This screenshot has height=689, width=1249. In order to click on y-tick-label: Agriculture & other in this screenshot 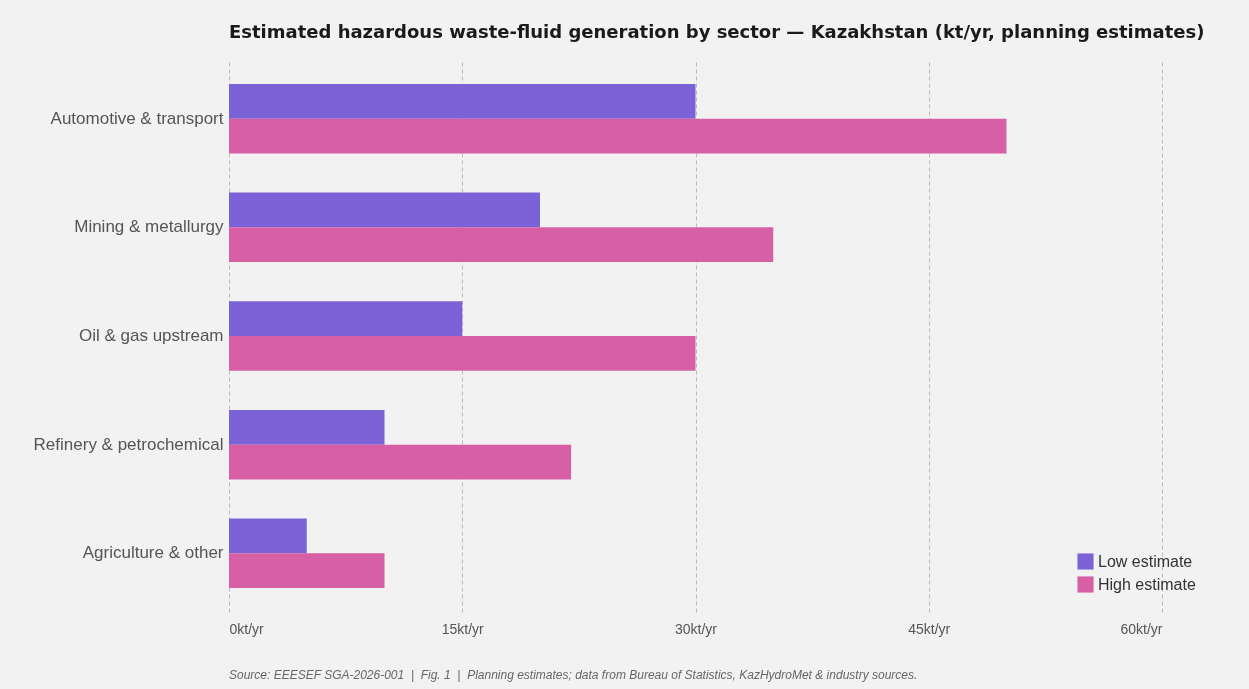, I will do `click(153, 553)`.